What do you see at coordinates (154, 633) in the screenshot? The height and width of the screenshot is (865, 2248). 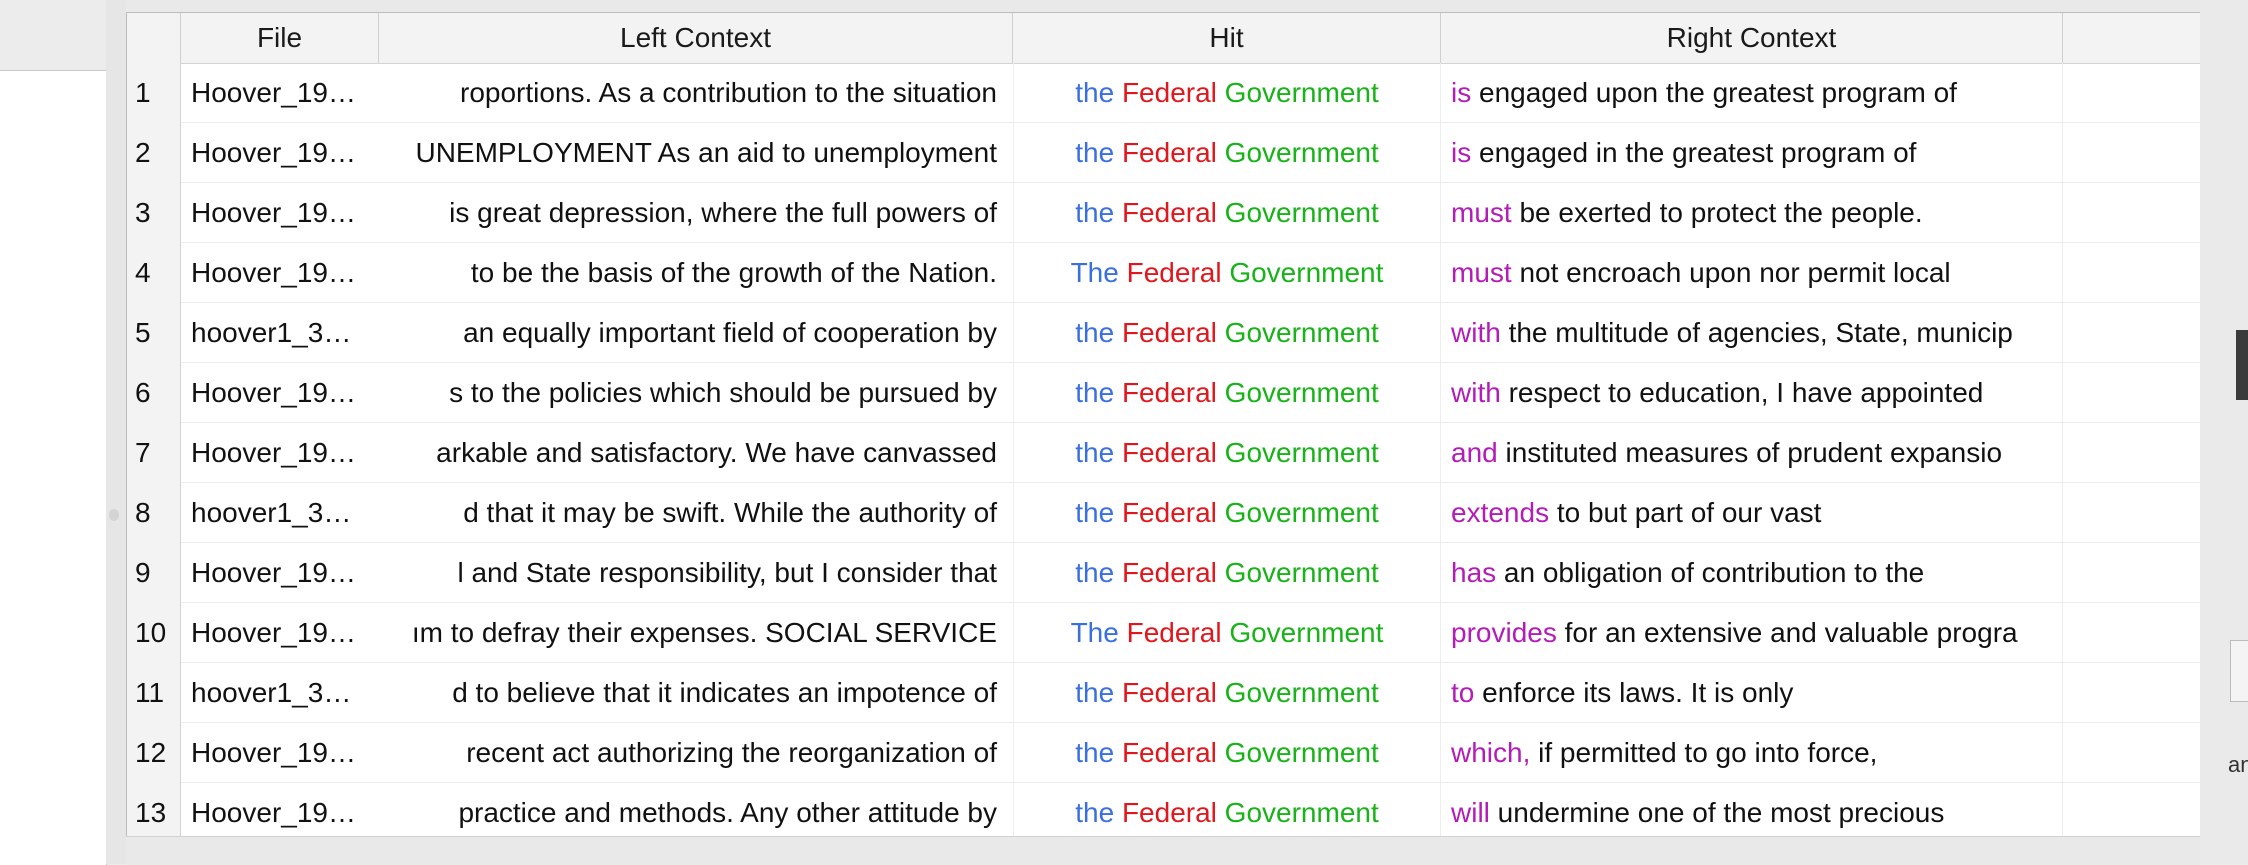 I see `row-number: 10` at bounding box center [154, 633].